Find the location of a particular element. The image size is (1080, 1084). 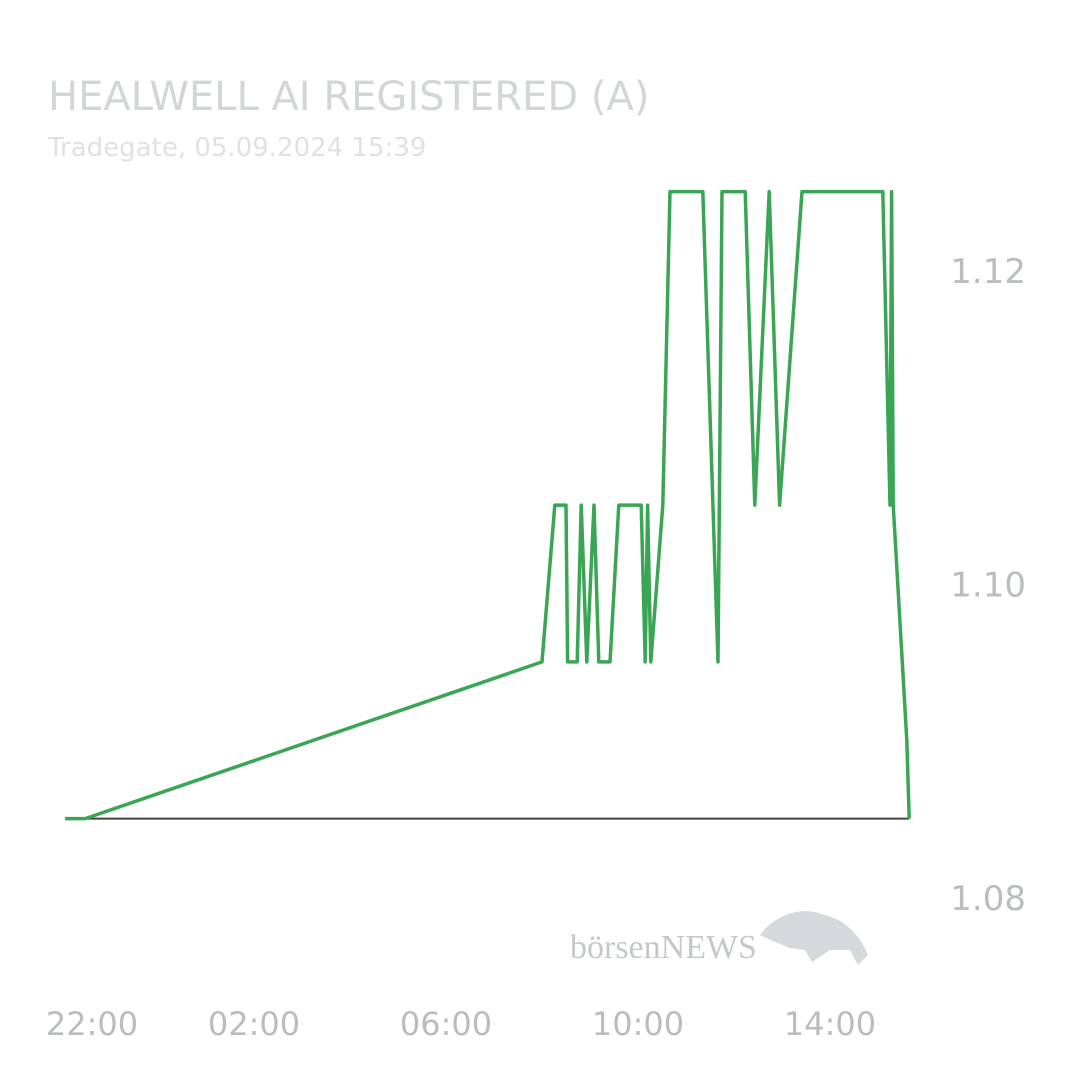

watermark: börsenNEWS is located at coordinates (663, 947).